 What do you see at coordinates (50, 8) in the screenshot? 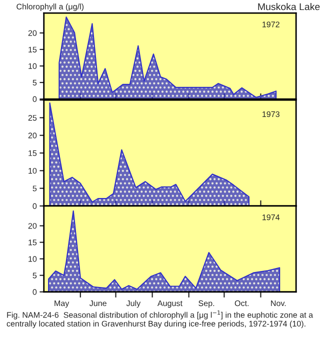
I see `y-axis-title: Chlorophyll a (μg/l)` at bounding box center [50, 8].